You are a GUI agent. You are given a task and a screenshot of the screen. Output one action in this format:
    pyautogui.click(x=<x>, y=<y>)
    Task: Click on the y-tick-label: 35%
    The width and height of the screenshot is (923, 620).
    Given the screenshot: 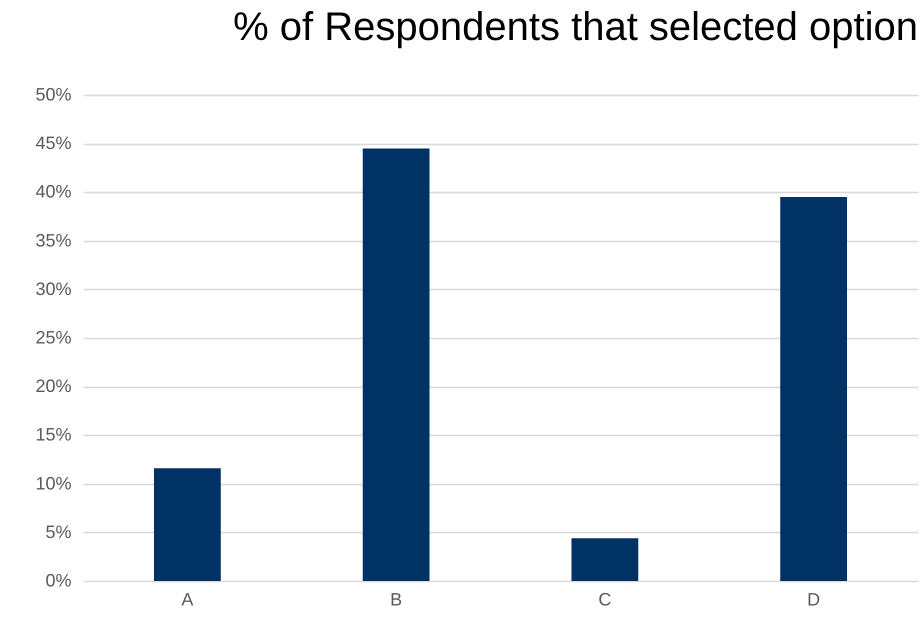 What is the action you would take?
    pyautogui.click(x=53, y=240)
    